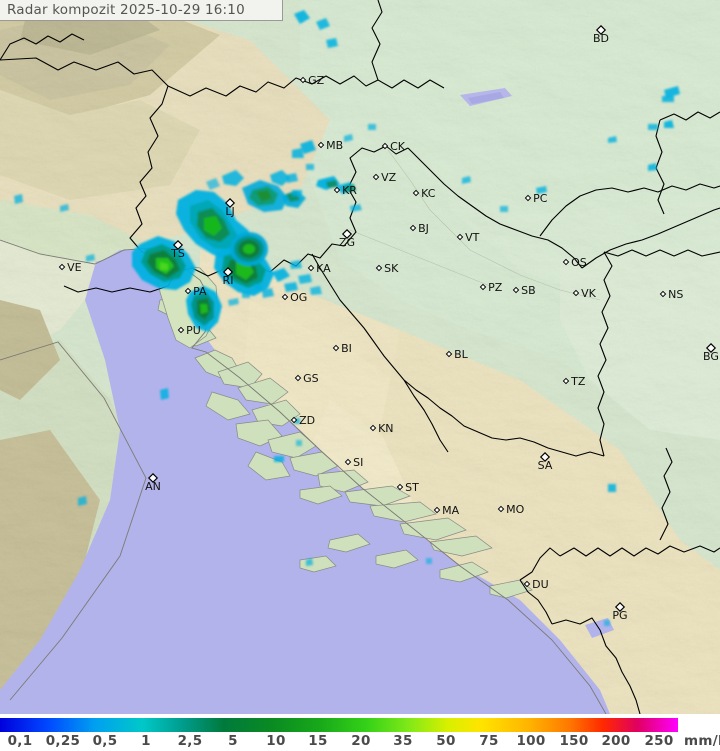  What do you see at coordinates (579, 262) in the screenshot?
I see `city-label: OS` at bounding box center [579, 262].